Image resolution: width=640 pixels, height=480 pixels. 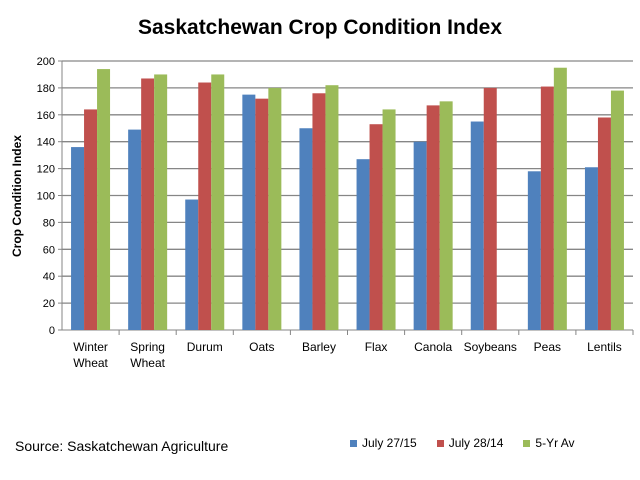 I want to click on legend-item: July 28/14, so click(x=470, y=443).